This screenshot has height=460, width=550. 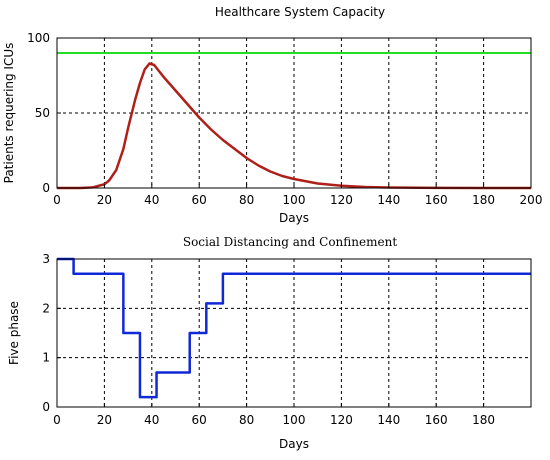 What do you see at coordinates (14, 333) in the screenshot?
I see `y-axis-label: Five phase` at bounding box center [14, 333].